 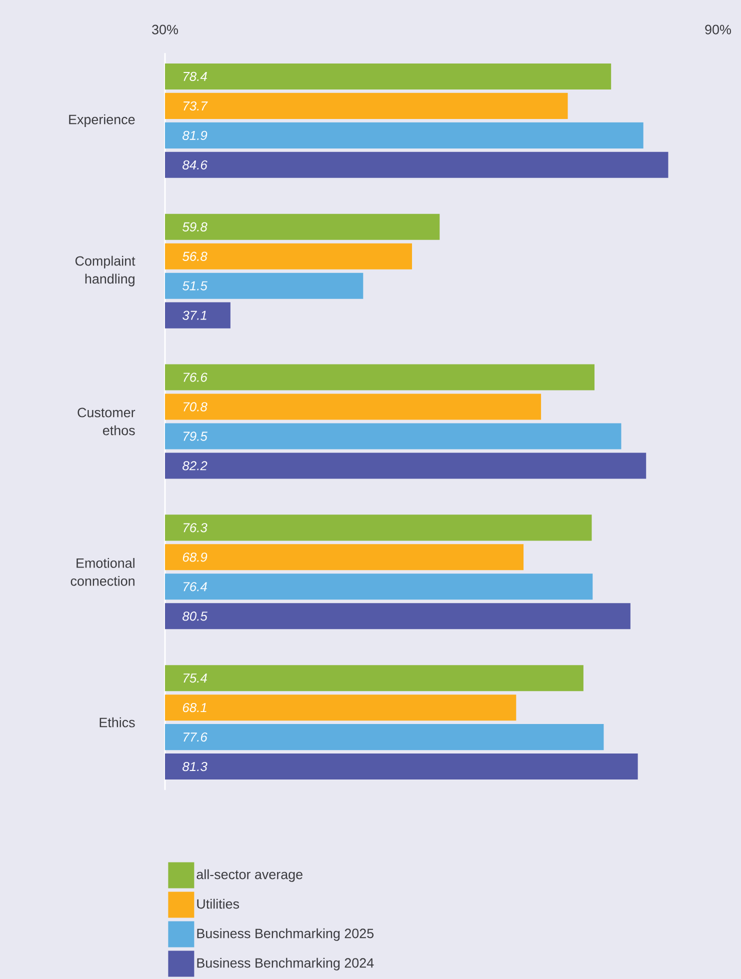 What do you see at coordinates (718, 29) in the screenshot?
I see `x-tick-label: 90%` at bounding box center [718, 29].